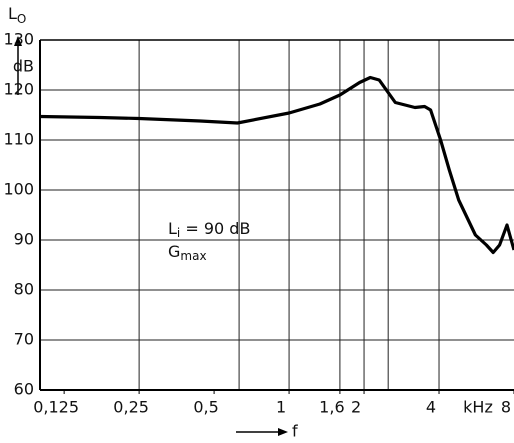  Describe the element at coordinates (281, 407) in the screenshot. I see `x-tick-label: 1` at that location.